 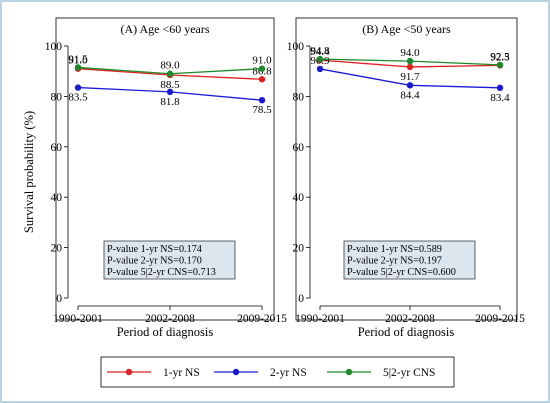 What do you see at coordinates (154, 261) in the screenshot?
I see `stats-line: P-value 2-yr NS=0.170` at bounding box center [154, 261].